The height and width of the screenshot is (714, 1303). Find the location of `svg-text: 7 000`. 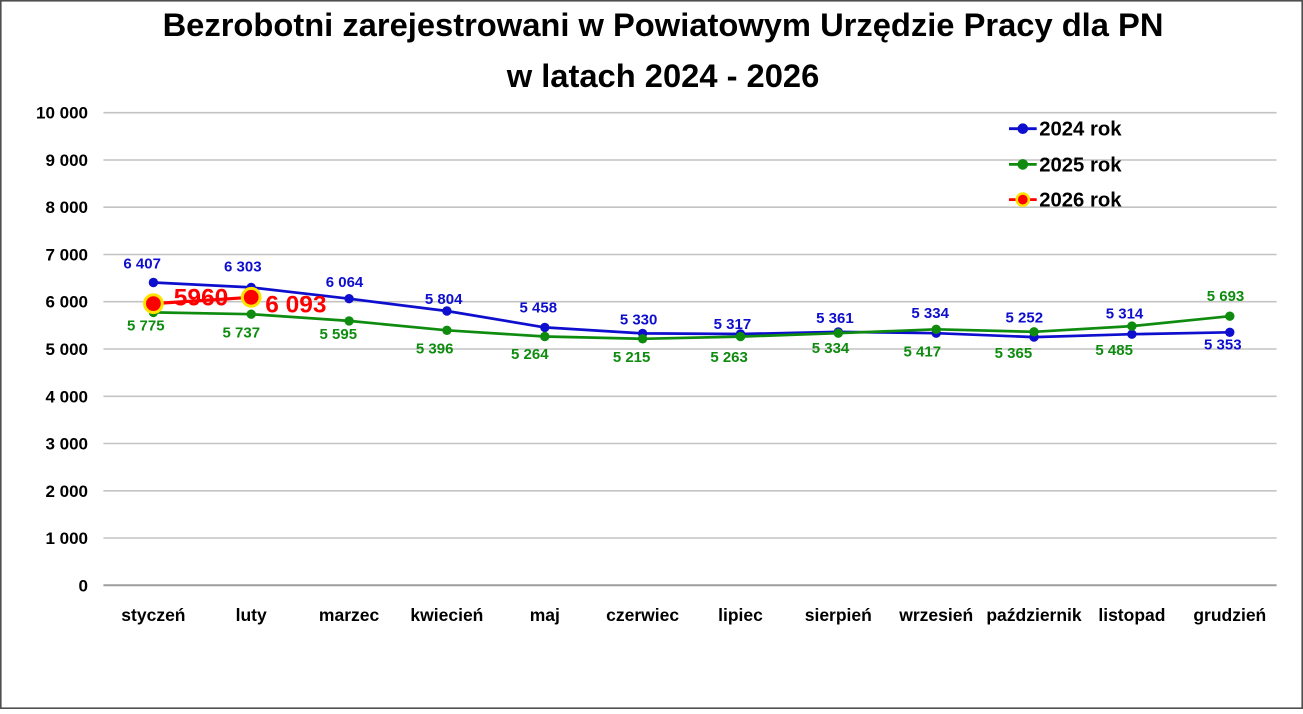

svg-text: 7 000 is located at coordinates (66, 255).